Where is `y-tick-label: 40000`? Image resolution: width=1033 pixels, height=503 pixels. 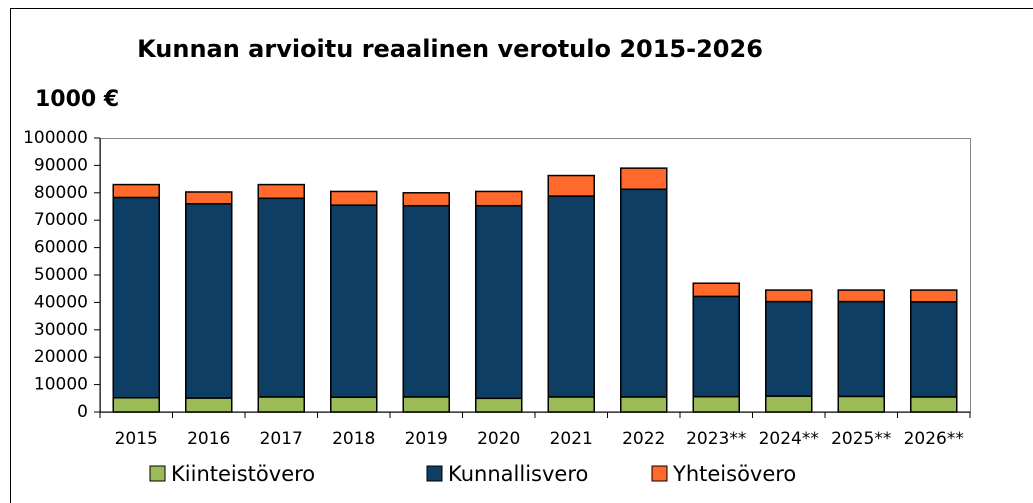
y-tick-label: 40000 is located at coordinates (61, 302).